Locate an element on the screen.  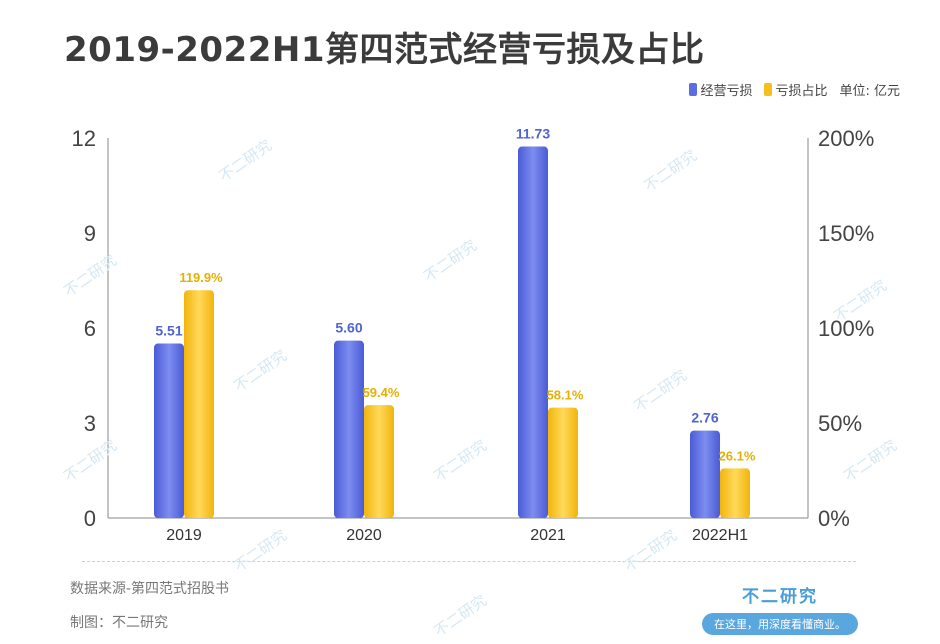
data-label-loss: 5.51 is located at coordinates (168, 331).